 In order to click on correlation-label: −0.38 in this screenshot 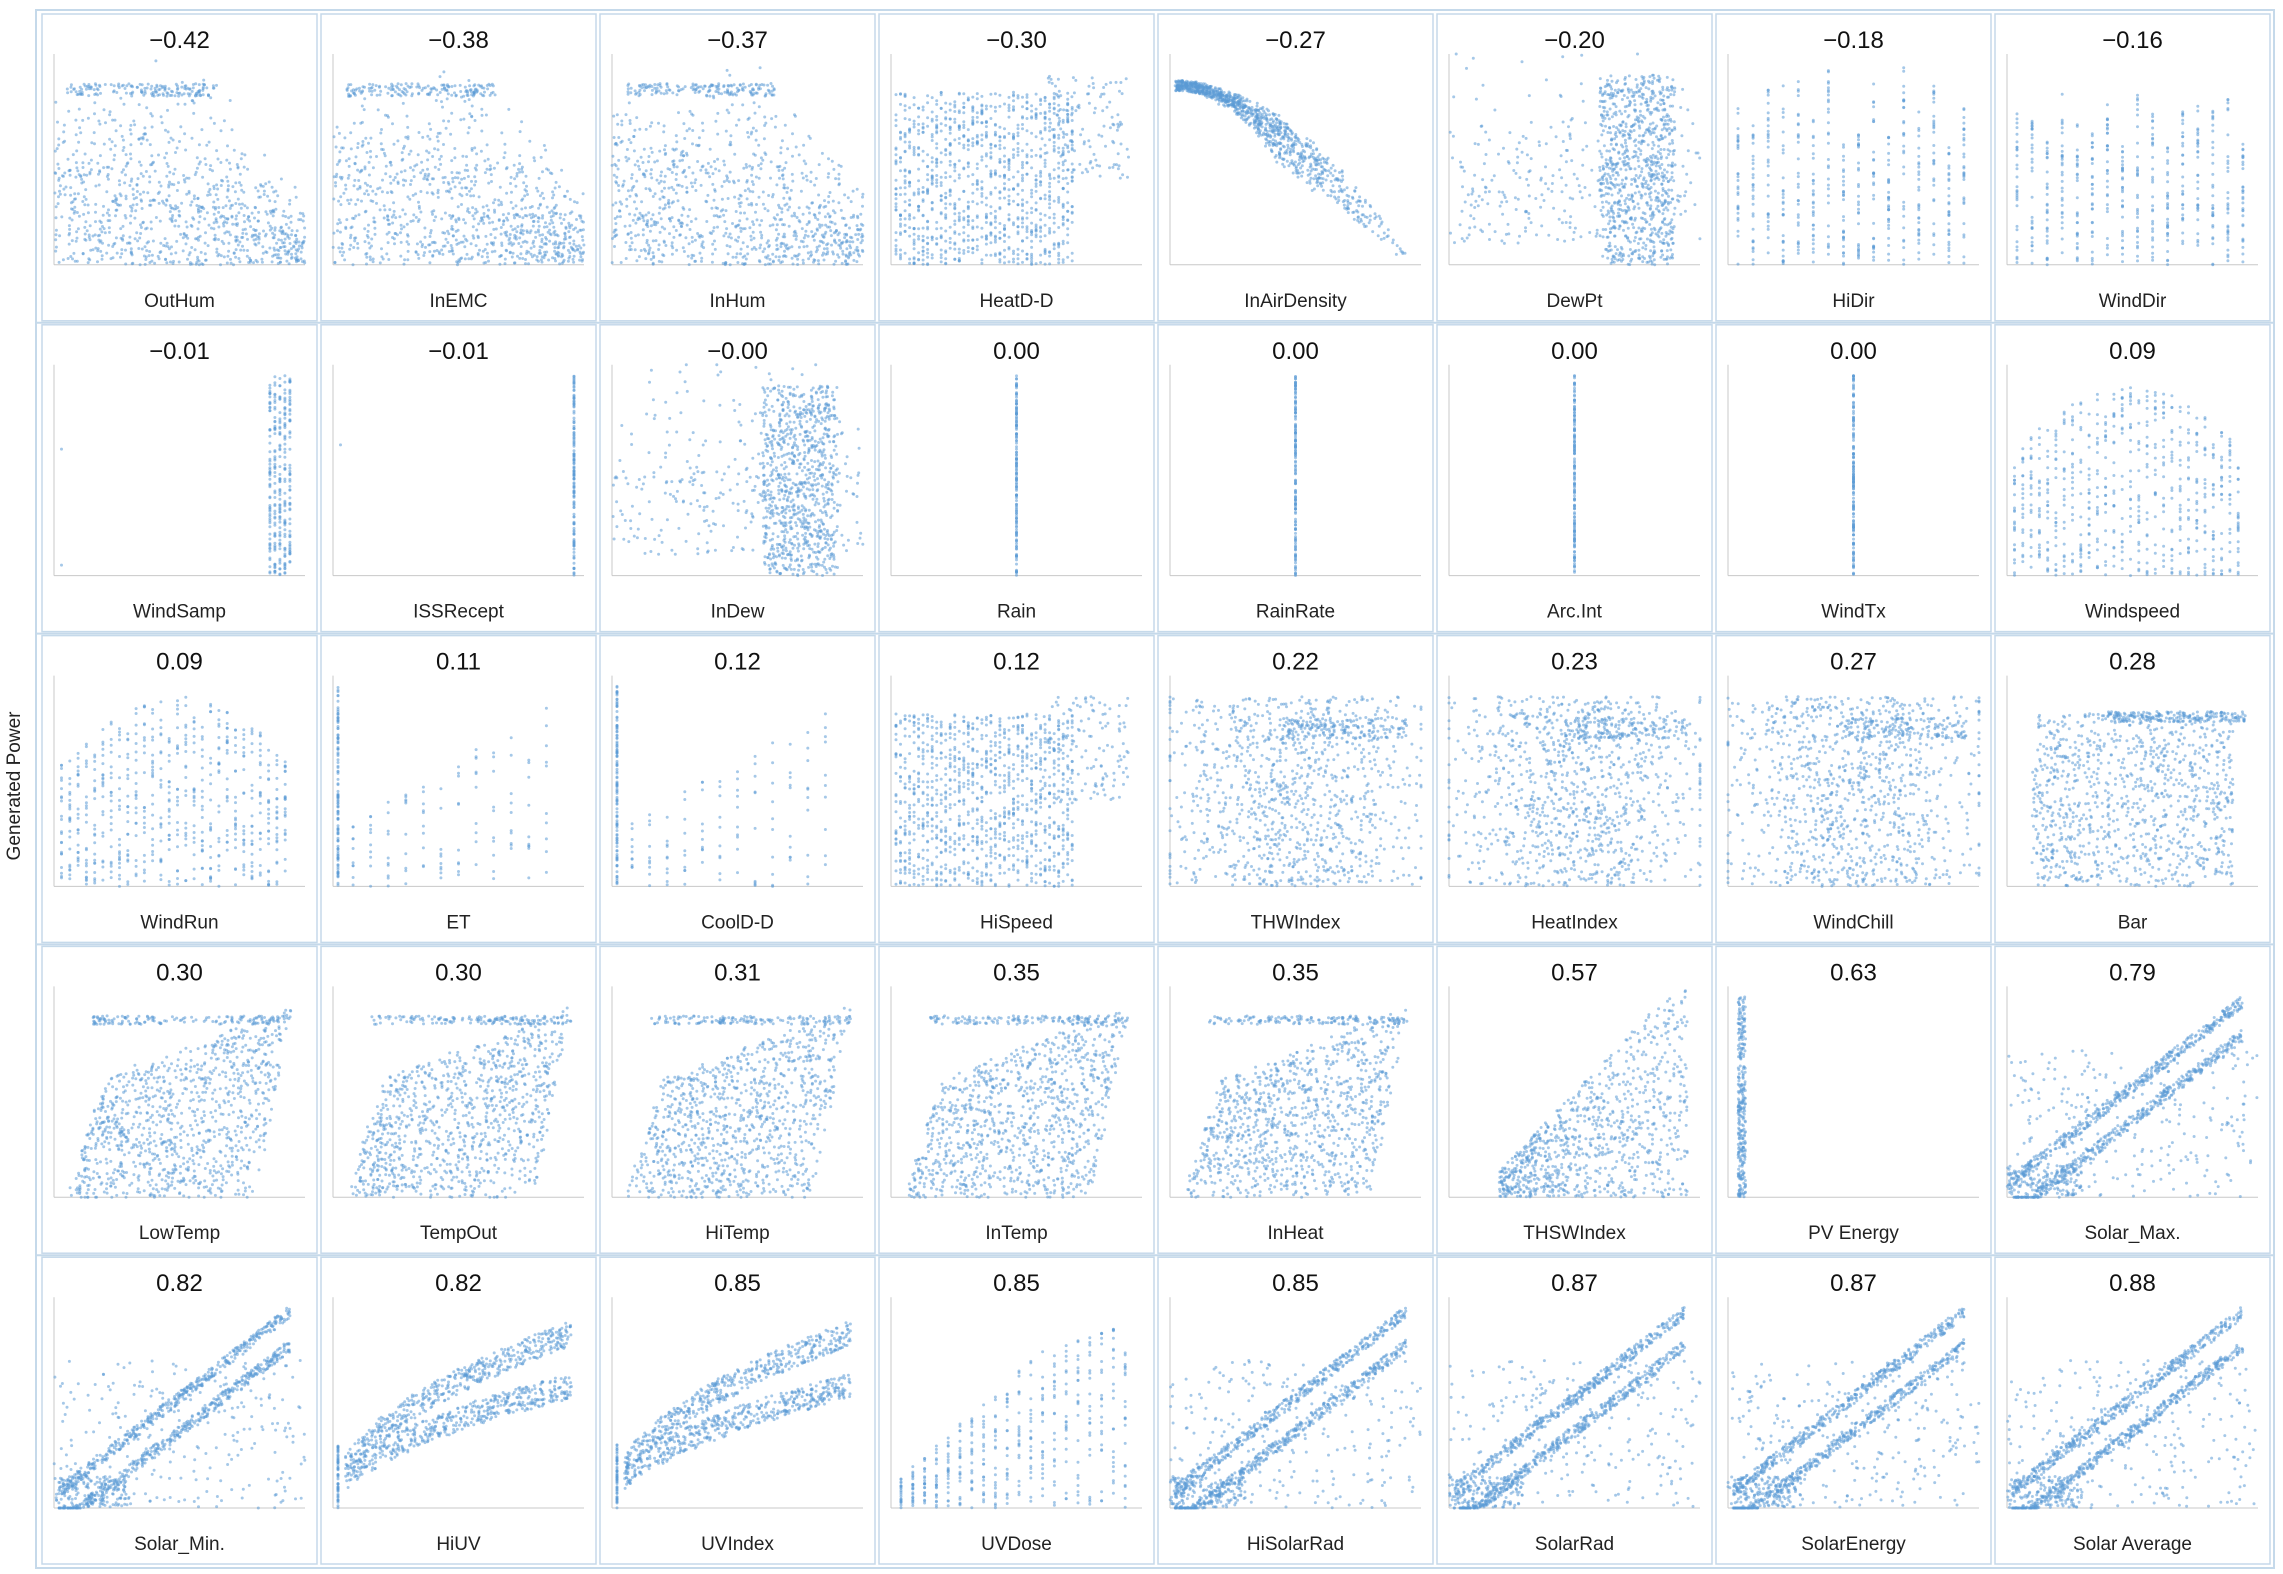, I will do `click(458, 40)`.